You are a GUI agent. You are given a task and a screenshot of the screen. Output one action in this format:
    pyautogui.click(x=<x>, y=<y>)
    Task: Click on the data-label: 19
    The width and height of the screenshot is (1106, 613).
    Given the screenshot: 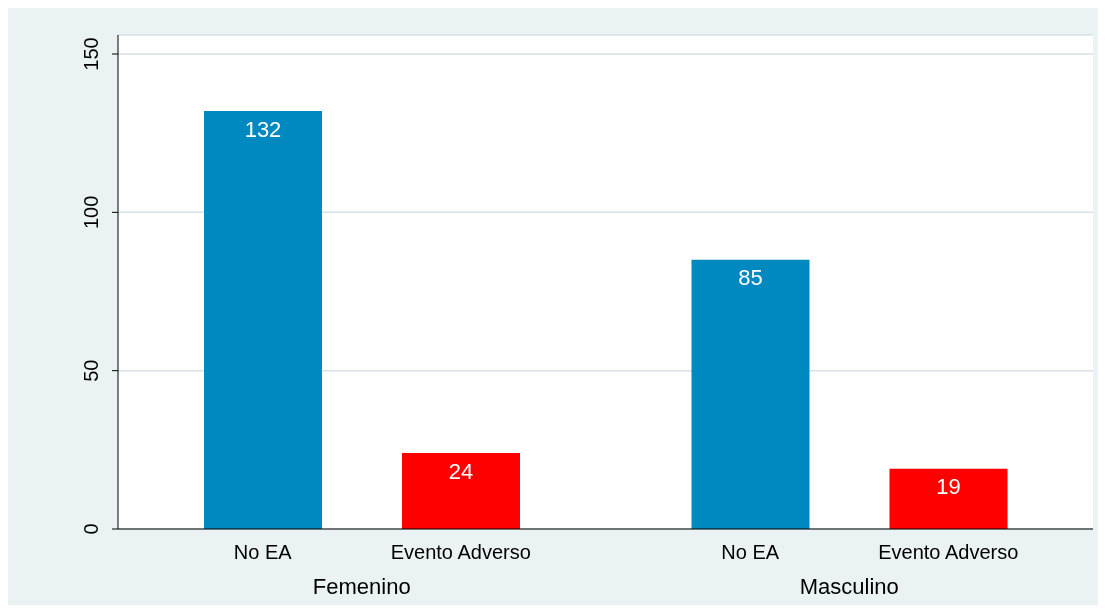 What is the action you would take?
    pyautogui.click(x=948, y=487)
    